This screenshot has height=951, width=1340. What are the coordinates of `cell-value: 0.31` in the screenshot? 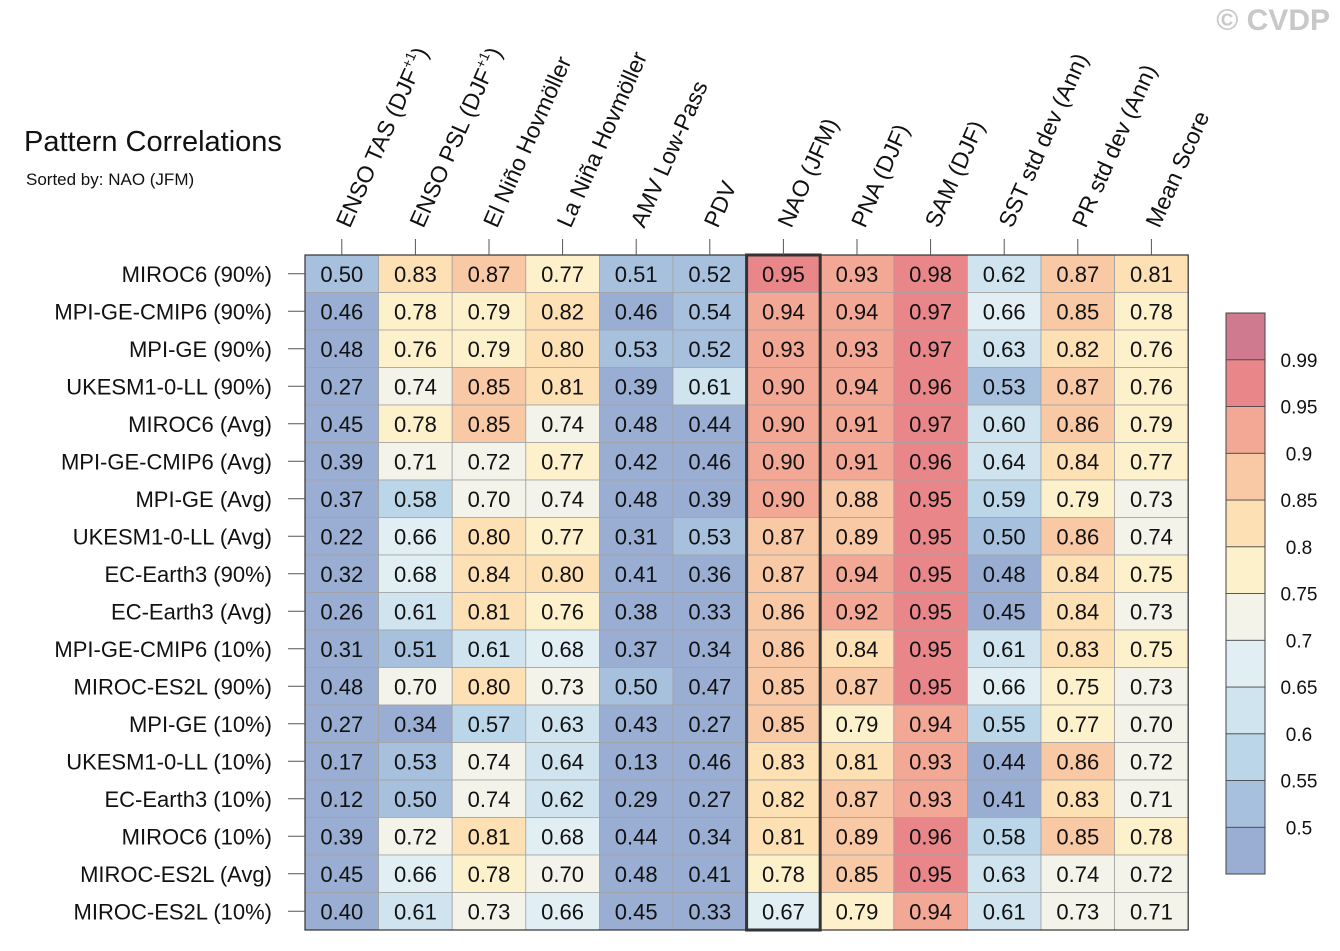 It's located at (636, 536).